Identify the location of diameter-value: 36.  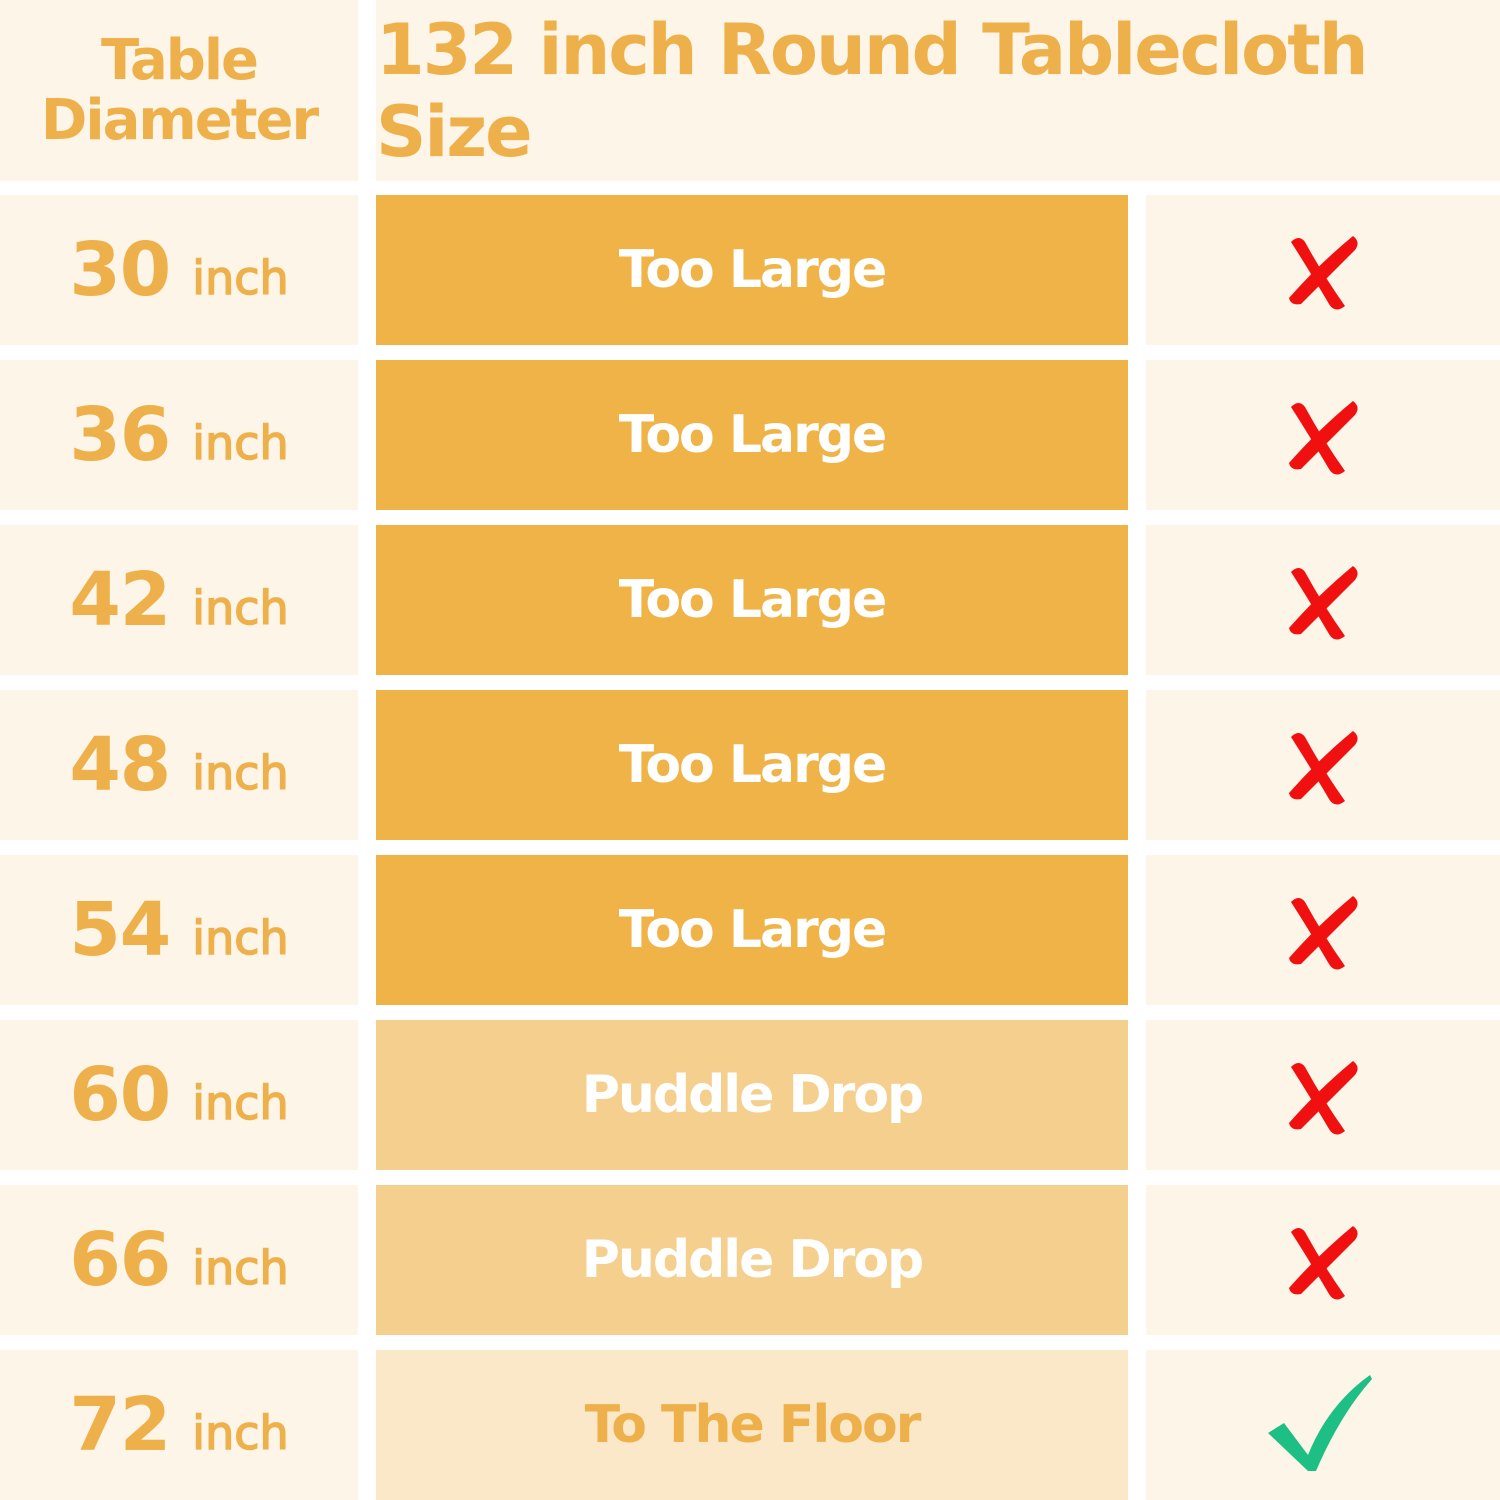
(120, 435).